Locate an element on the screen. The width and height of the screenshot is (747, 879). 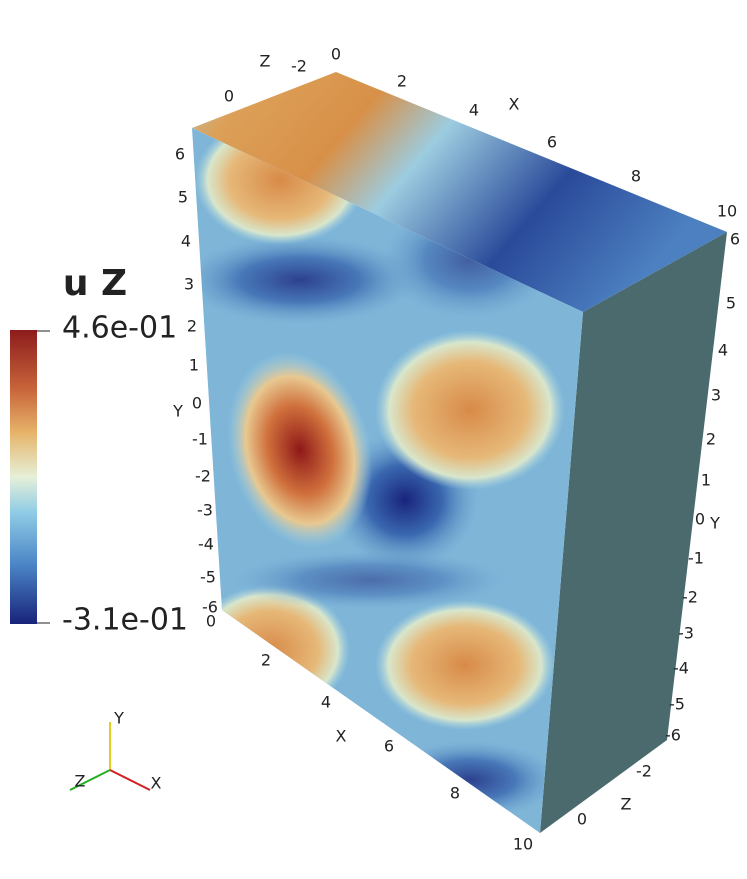
triad-z is located at coordinates (90, 780).